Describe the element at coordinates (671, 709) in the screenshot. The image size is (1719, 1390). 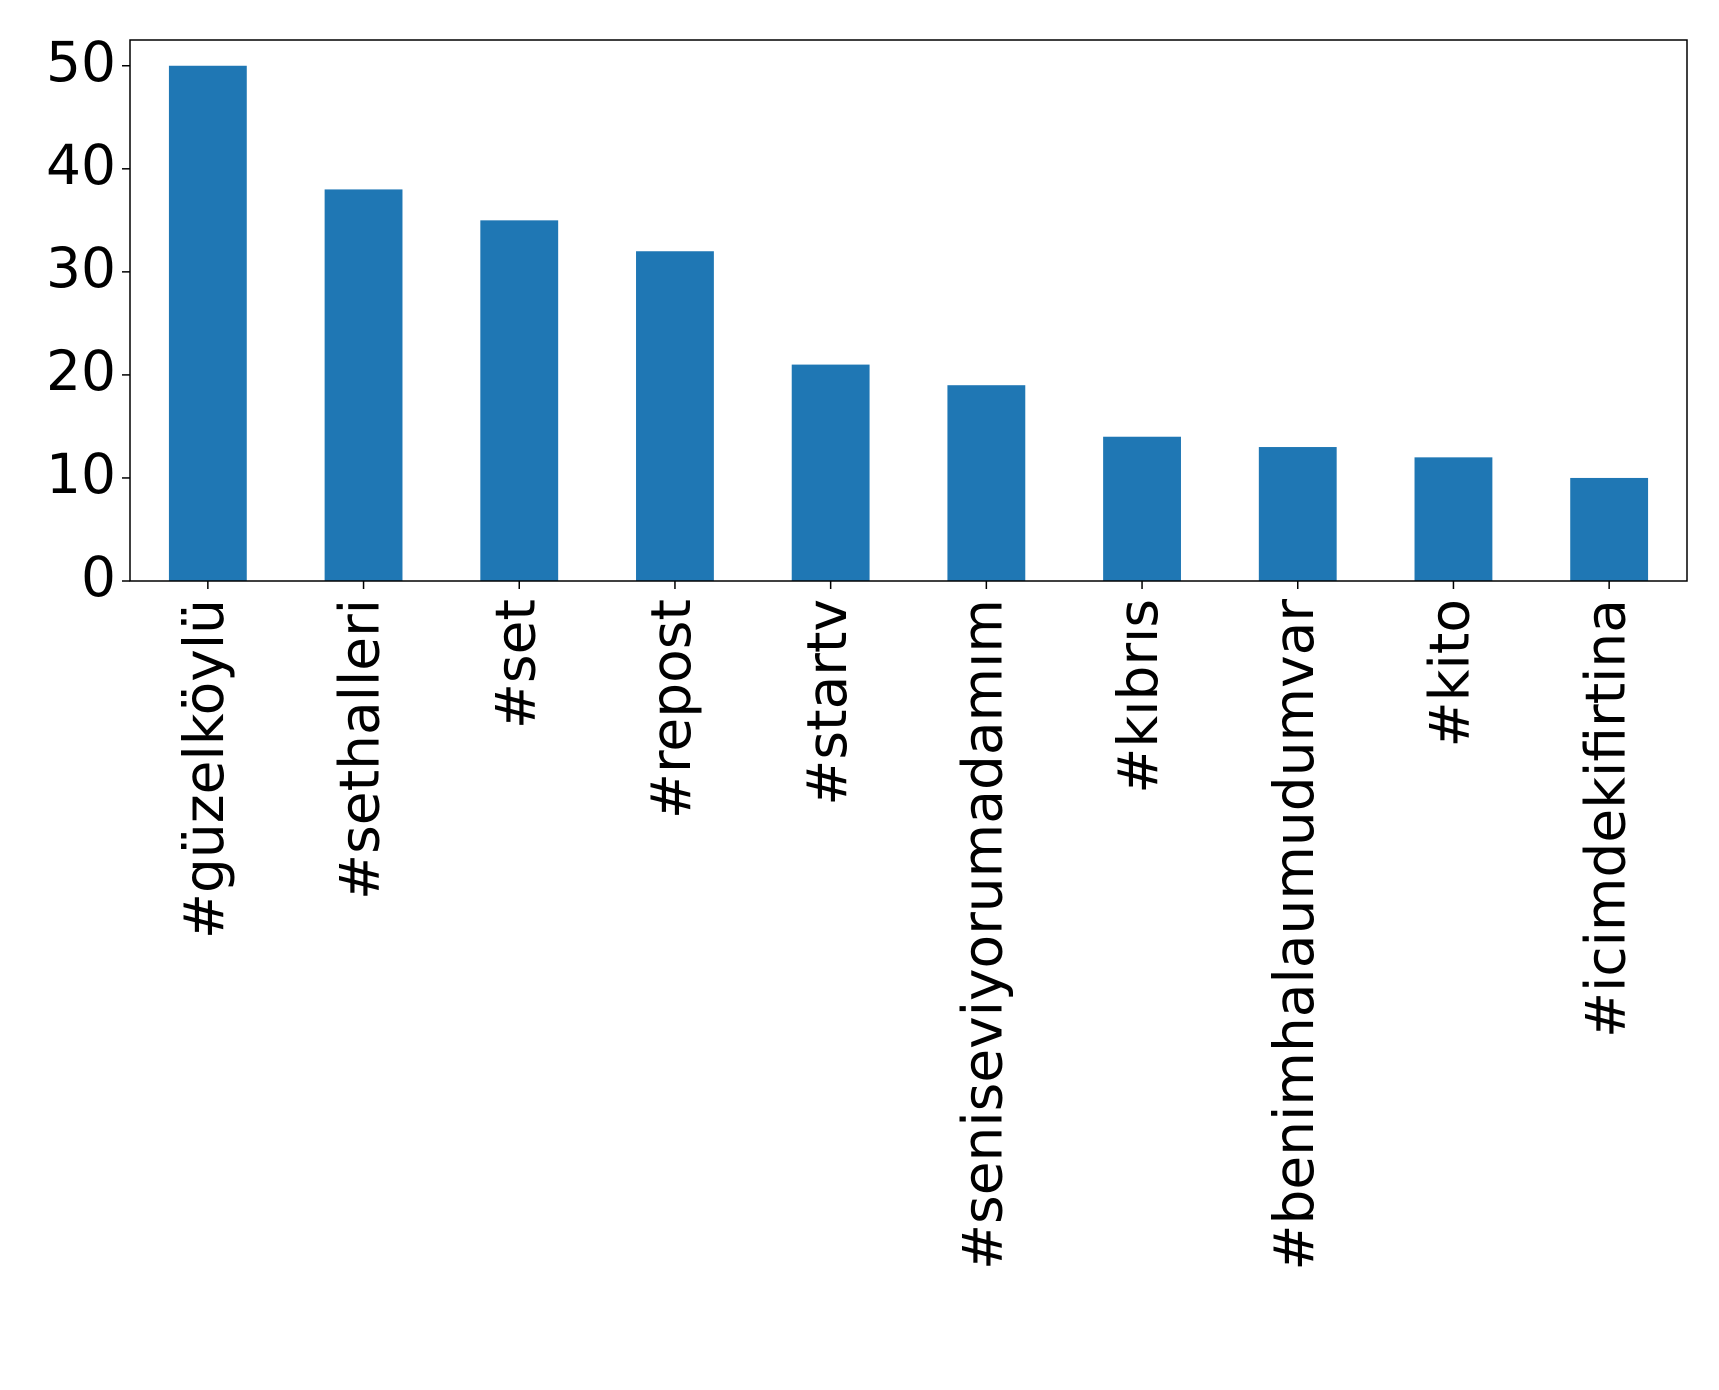
I see `x-tick-label: #repost` at that location.